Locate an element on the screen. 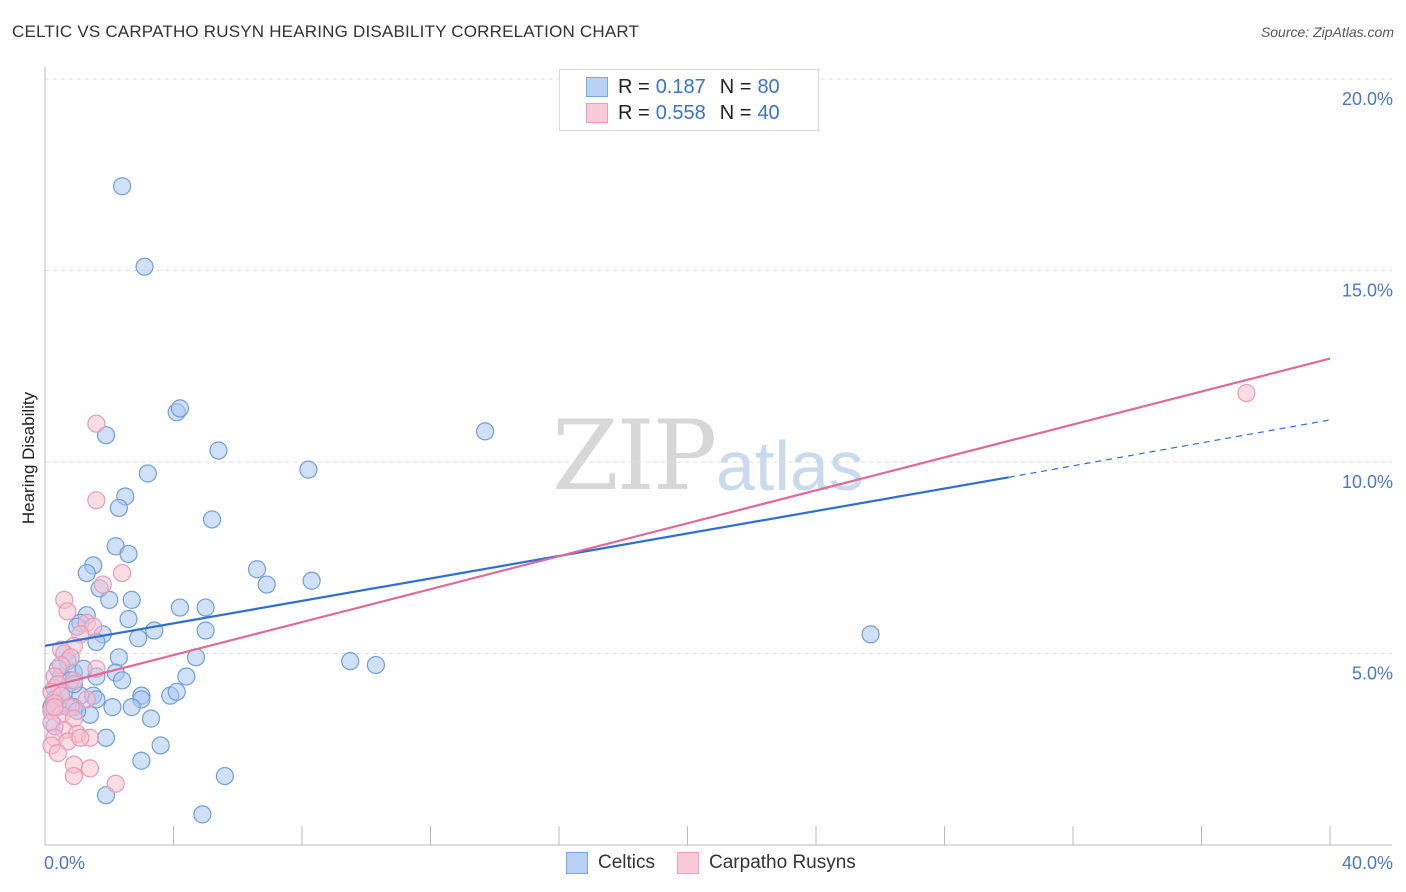  bottom-legend-item-celtics: Celtics is located at coordinates (610, 863).